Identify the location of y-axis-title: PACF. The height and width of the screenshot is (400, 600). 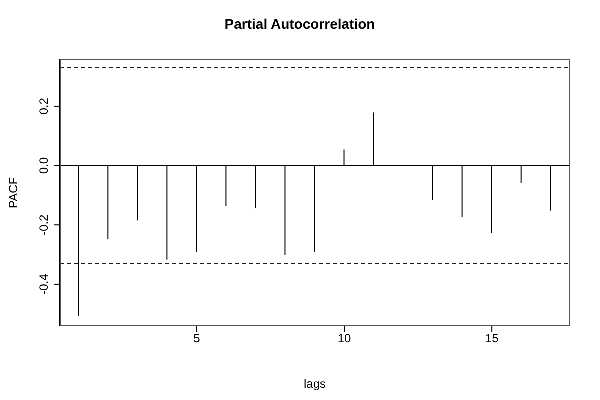
(14, 192).